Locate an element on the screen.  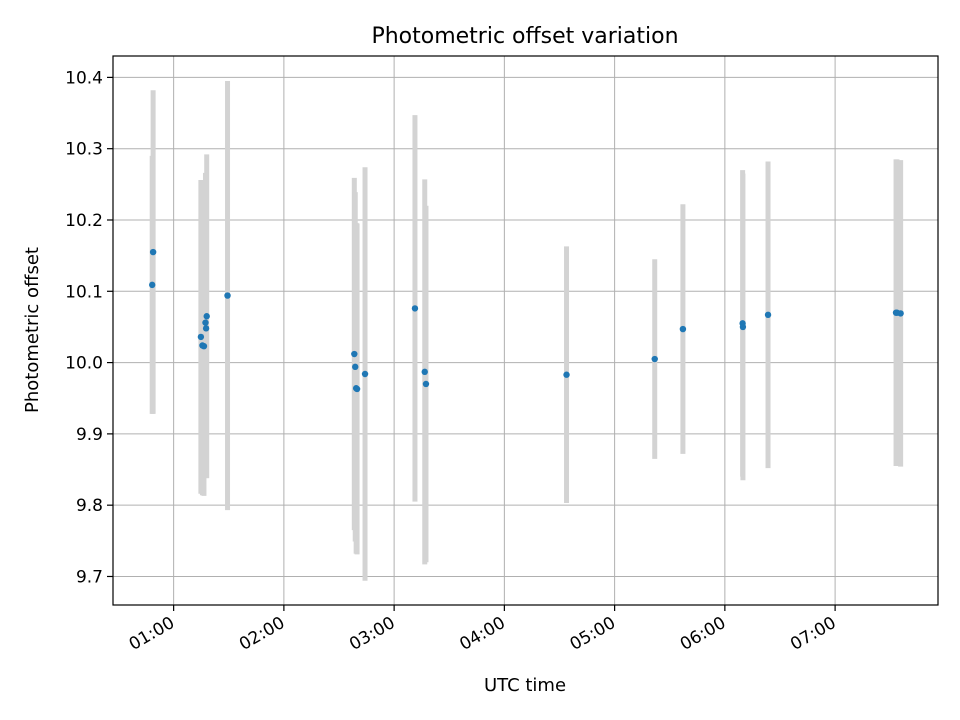
y-axis-ticks: 9.7 9.8 9.9 10.0 10.1 10.2 10.3 10.4 is located at coordinates (89, 327).